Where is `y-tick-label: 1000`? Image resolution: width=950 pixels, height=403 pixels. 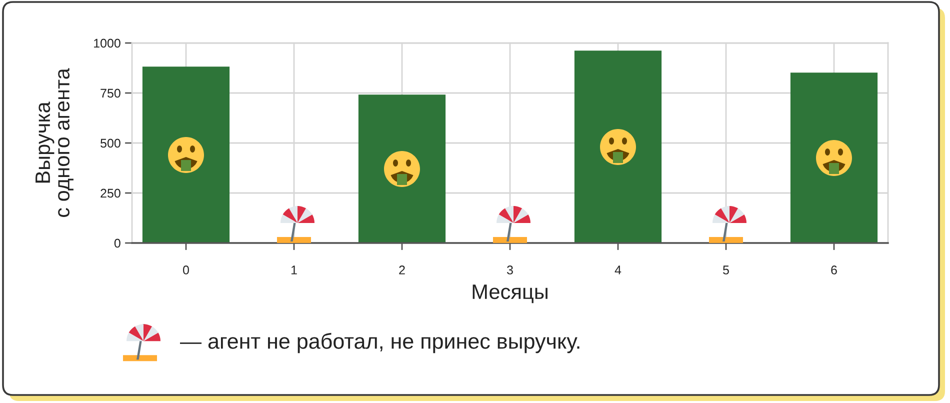 y-tick-label: 1000 is located at coordinates (107, 43).